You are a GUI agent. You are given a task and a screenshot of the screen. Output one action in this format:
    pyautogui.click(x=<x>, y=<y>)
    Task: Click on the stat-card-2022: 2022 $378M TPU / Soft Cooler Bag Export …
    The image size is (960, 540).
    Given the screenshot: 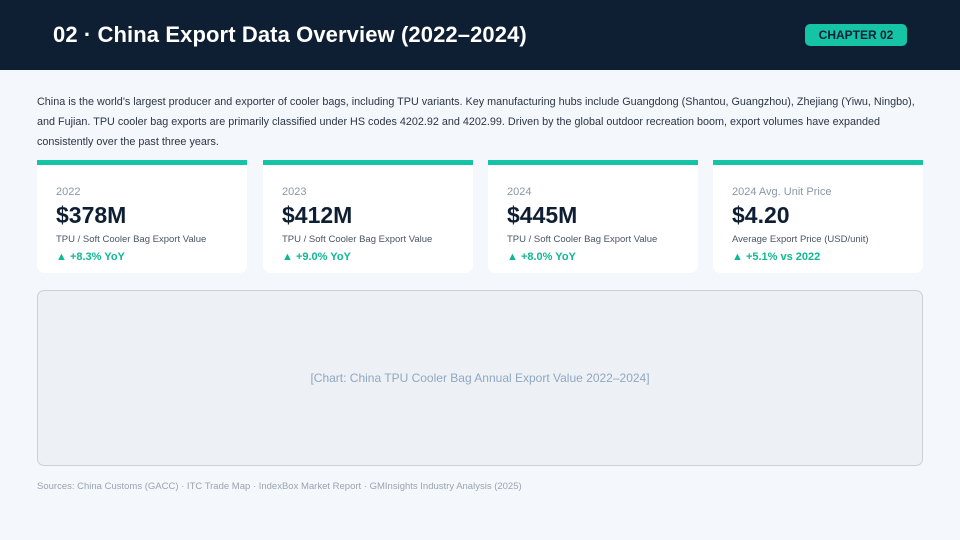 What is the action you would take?
    pyautogui.click(x=142, y=216)
    